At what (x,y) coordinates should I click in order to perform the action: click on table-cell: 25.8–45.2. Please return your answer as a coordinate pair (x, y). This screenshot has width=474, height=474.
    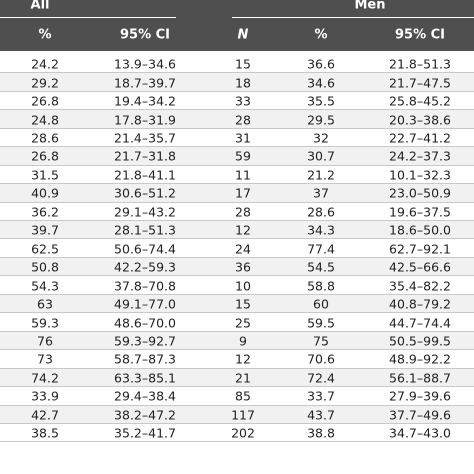
    Looking at the image, I should click on (420, 101).